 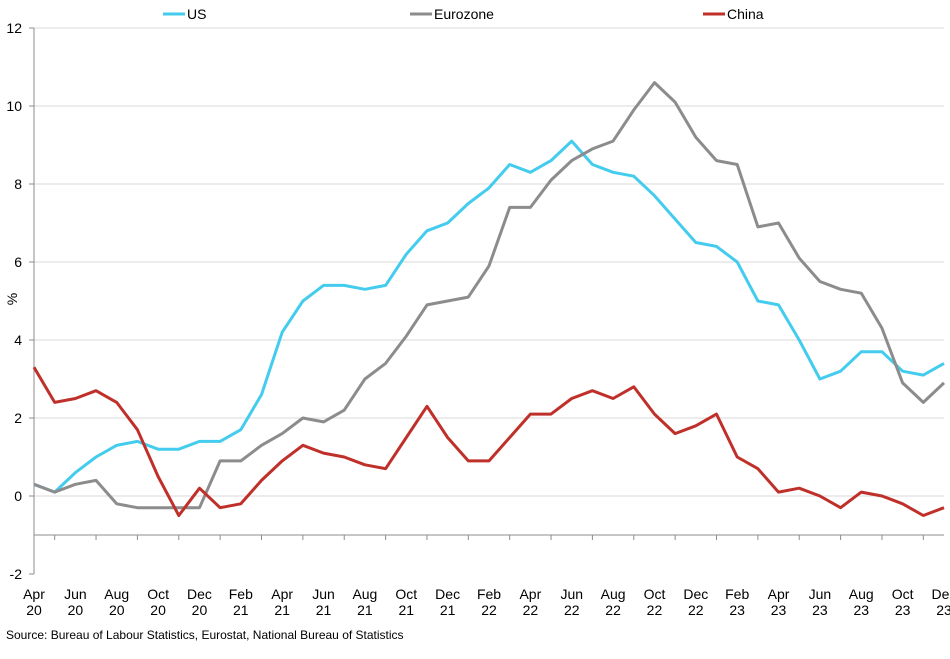 I want to click on legend-label-china: China, so click(x=745, y=14).